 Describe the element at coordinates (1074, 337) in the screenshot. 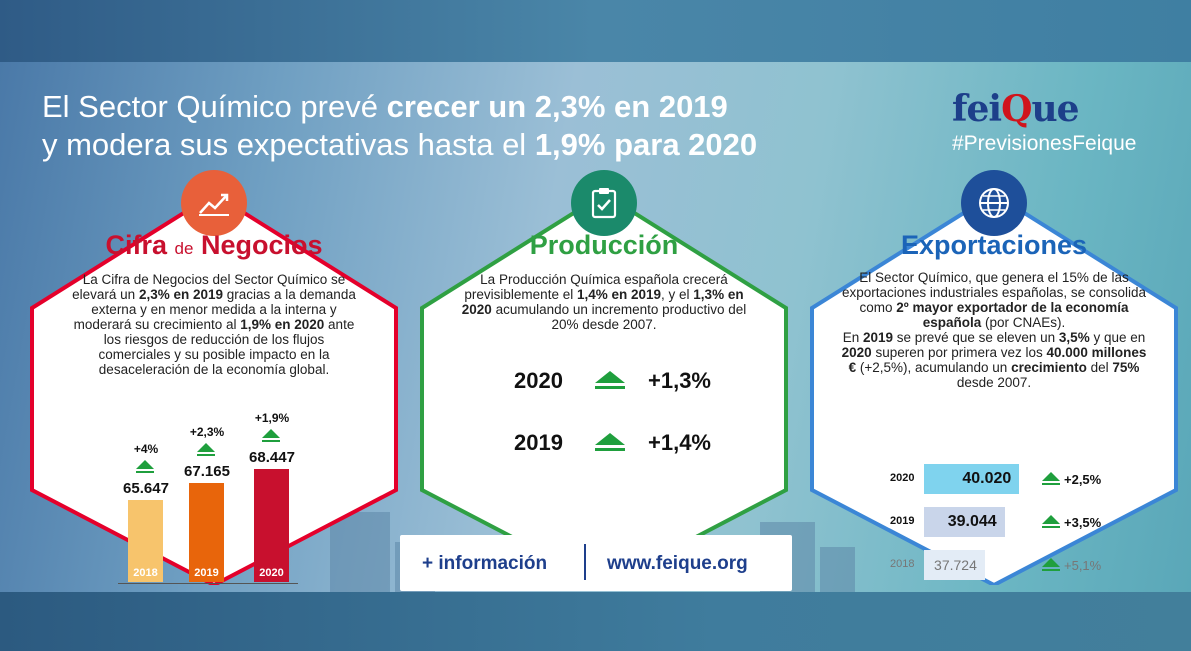

I see `text-segment: 3,5%` at that location.